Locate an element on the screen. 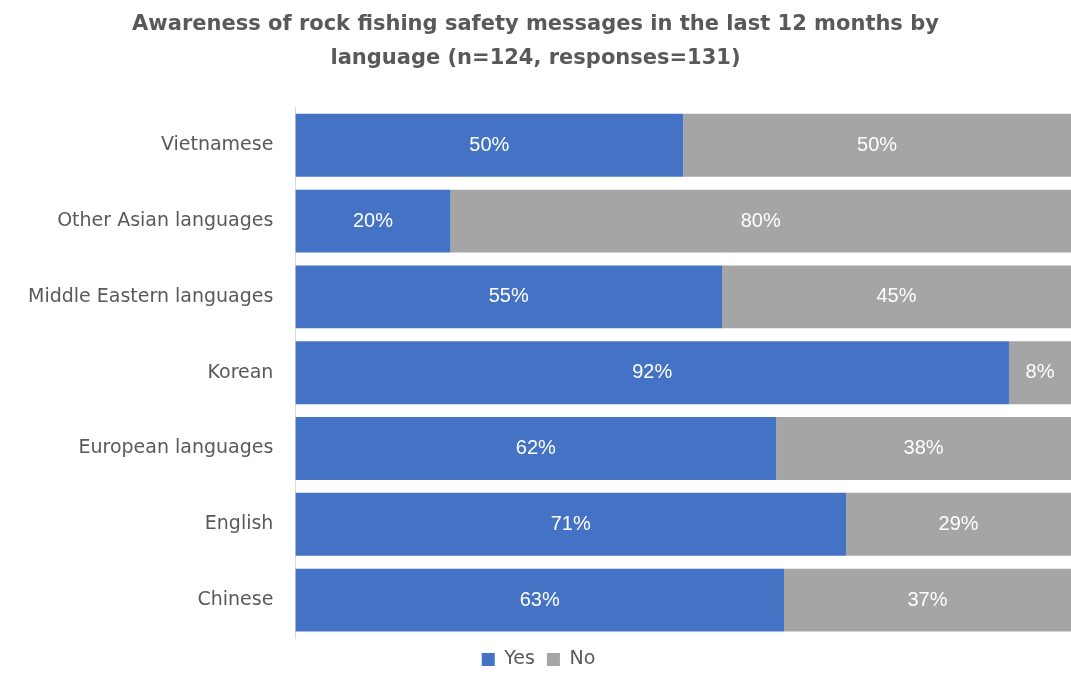 Image resolution: width=1071 pixels, height=681 pixels. y-tick-label: Chinese is located at coordinates (235, 598).